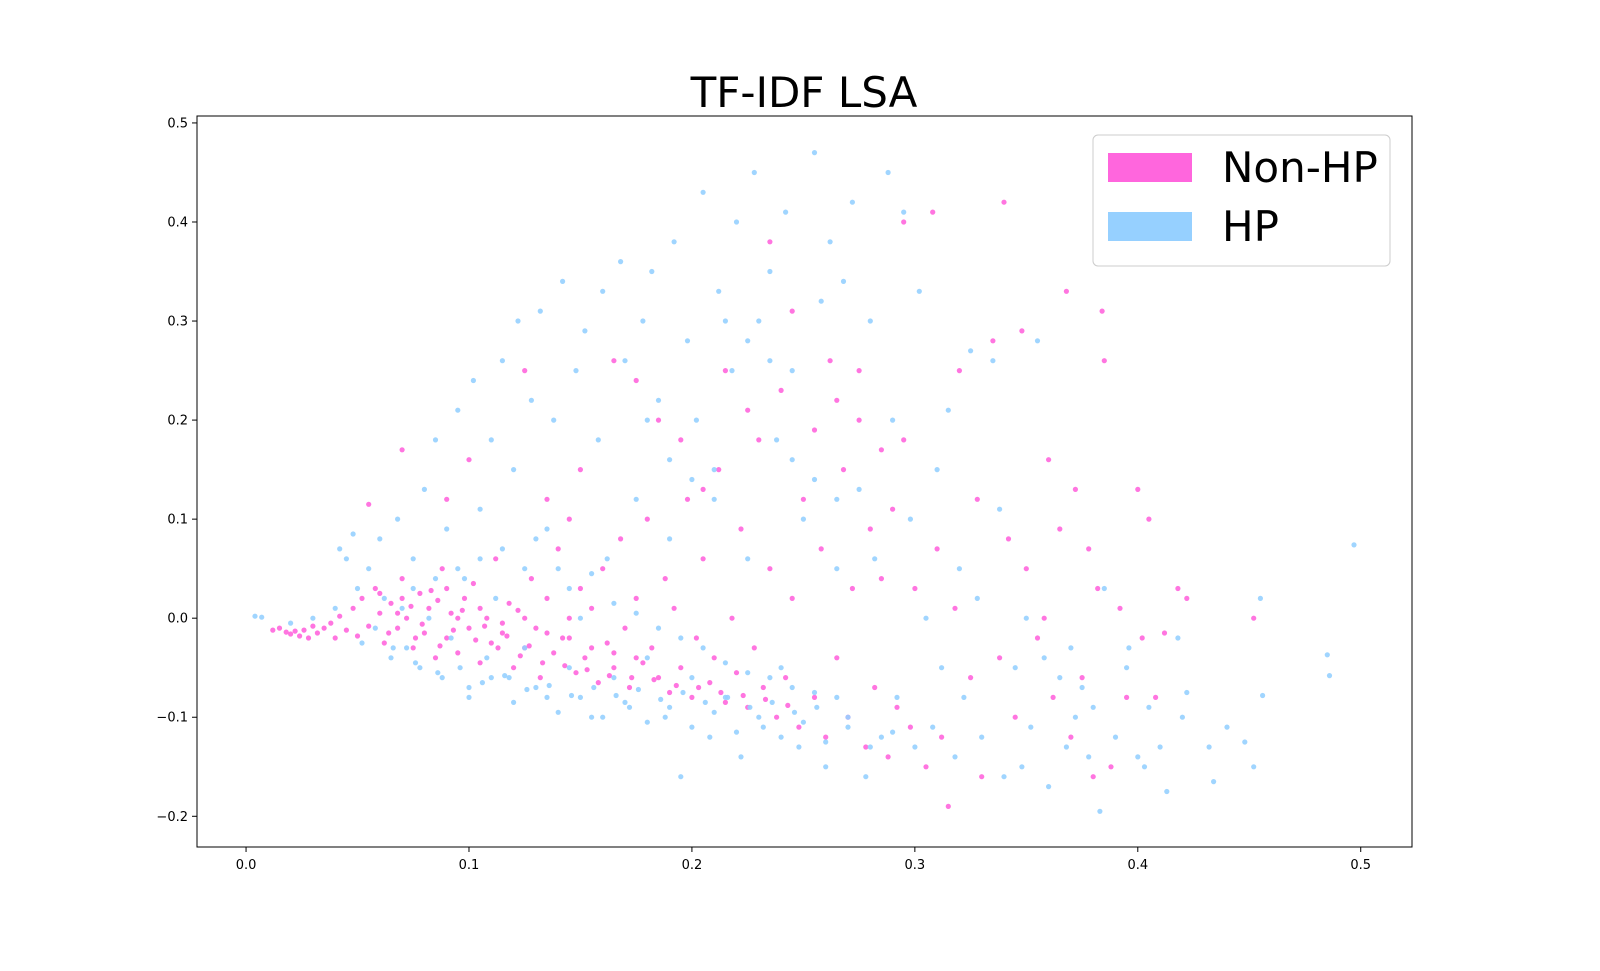  Describe the element at coordinates (1241, 200) in the screenshot. I see `legend: Non-HP HP` at that location.